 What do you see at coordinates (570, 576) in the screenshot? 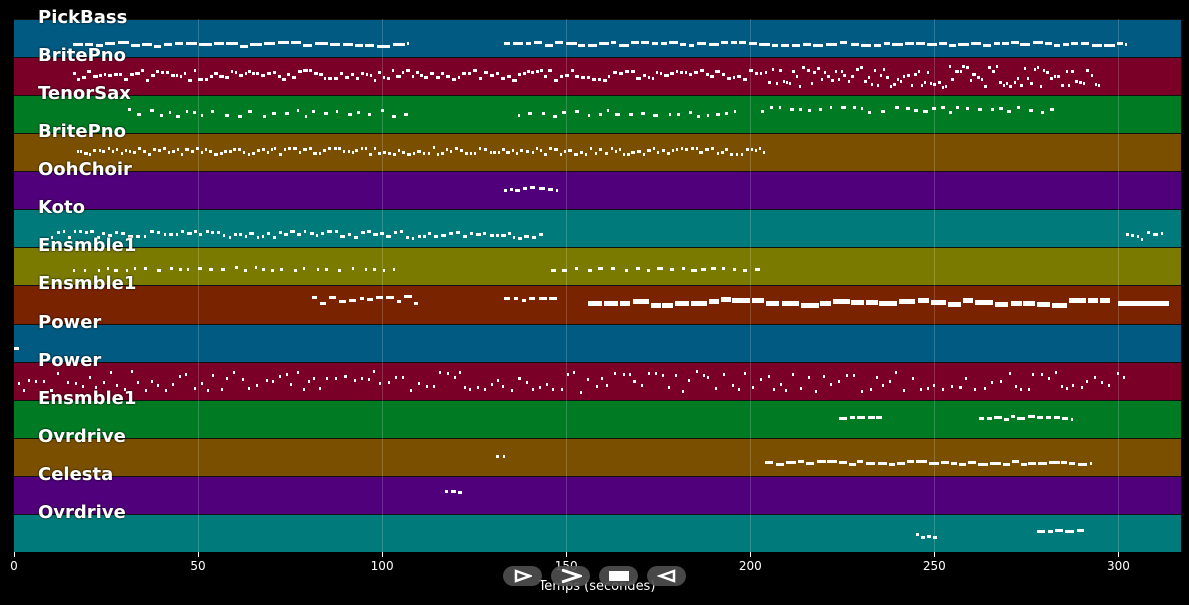
I see `forward-button` at bounding box center [570, 576].